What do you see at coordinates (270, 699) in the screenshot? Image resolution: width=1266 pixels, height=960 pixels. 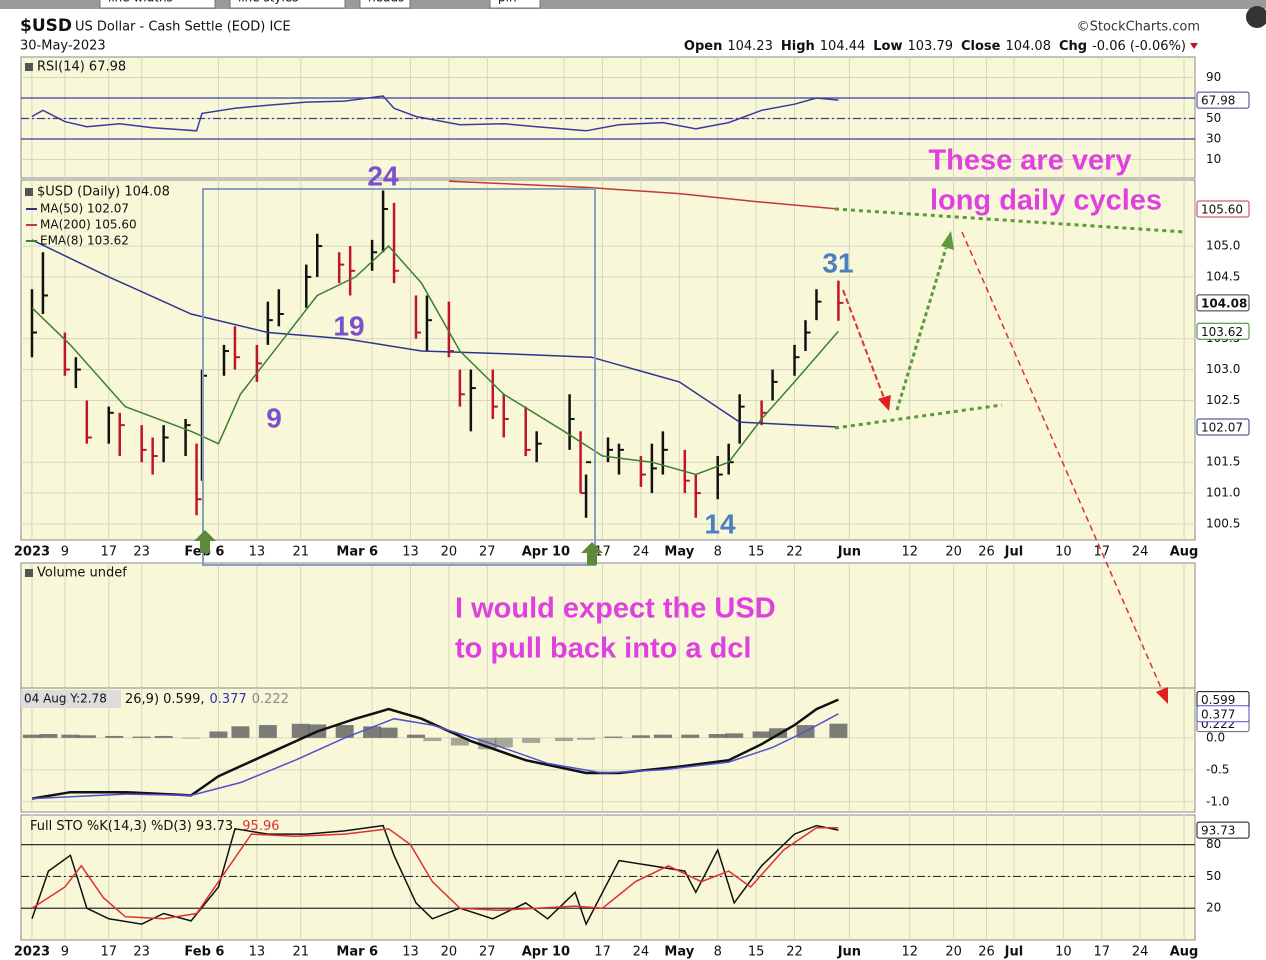 I see `title-part: 0.222` at bounding box center [270, 699].